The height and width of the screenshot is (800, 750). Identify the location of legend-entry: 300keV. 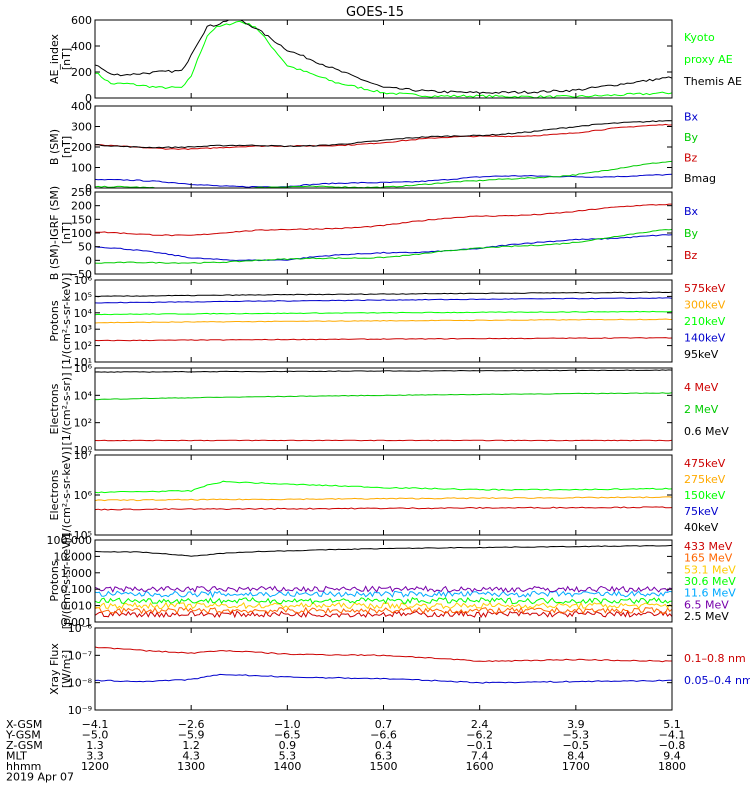
(705, 305).